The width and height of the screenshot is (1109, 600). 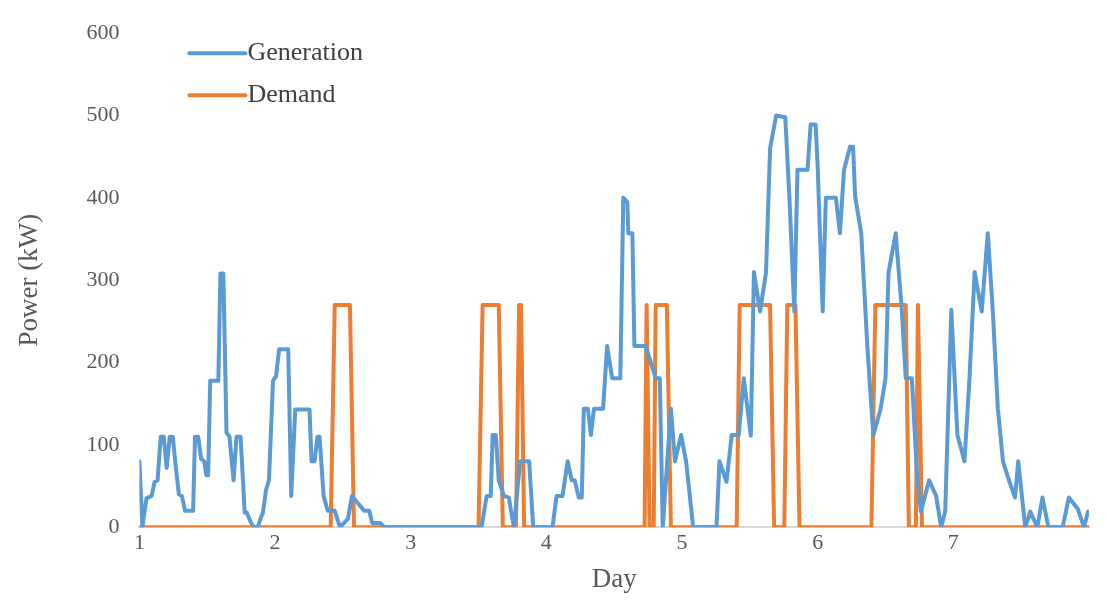 What do you see at coordinates (614, 577) in the screenshot?
I see `x-axis-title: Day` at bounding box center [614, 577].